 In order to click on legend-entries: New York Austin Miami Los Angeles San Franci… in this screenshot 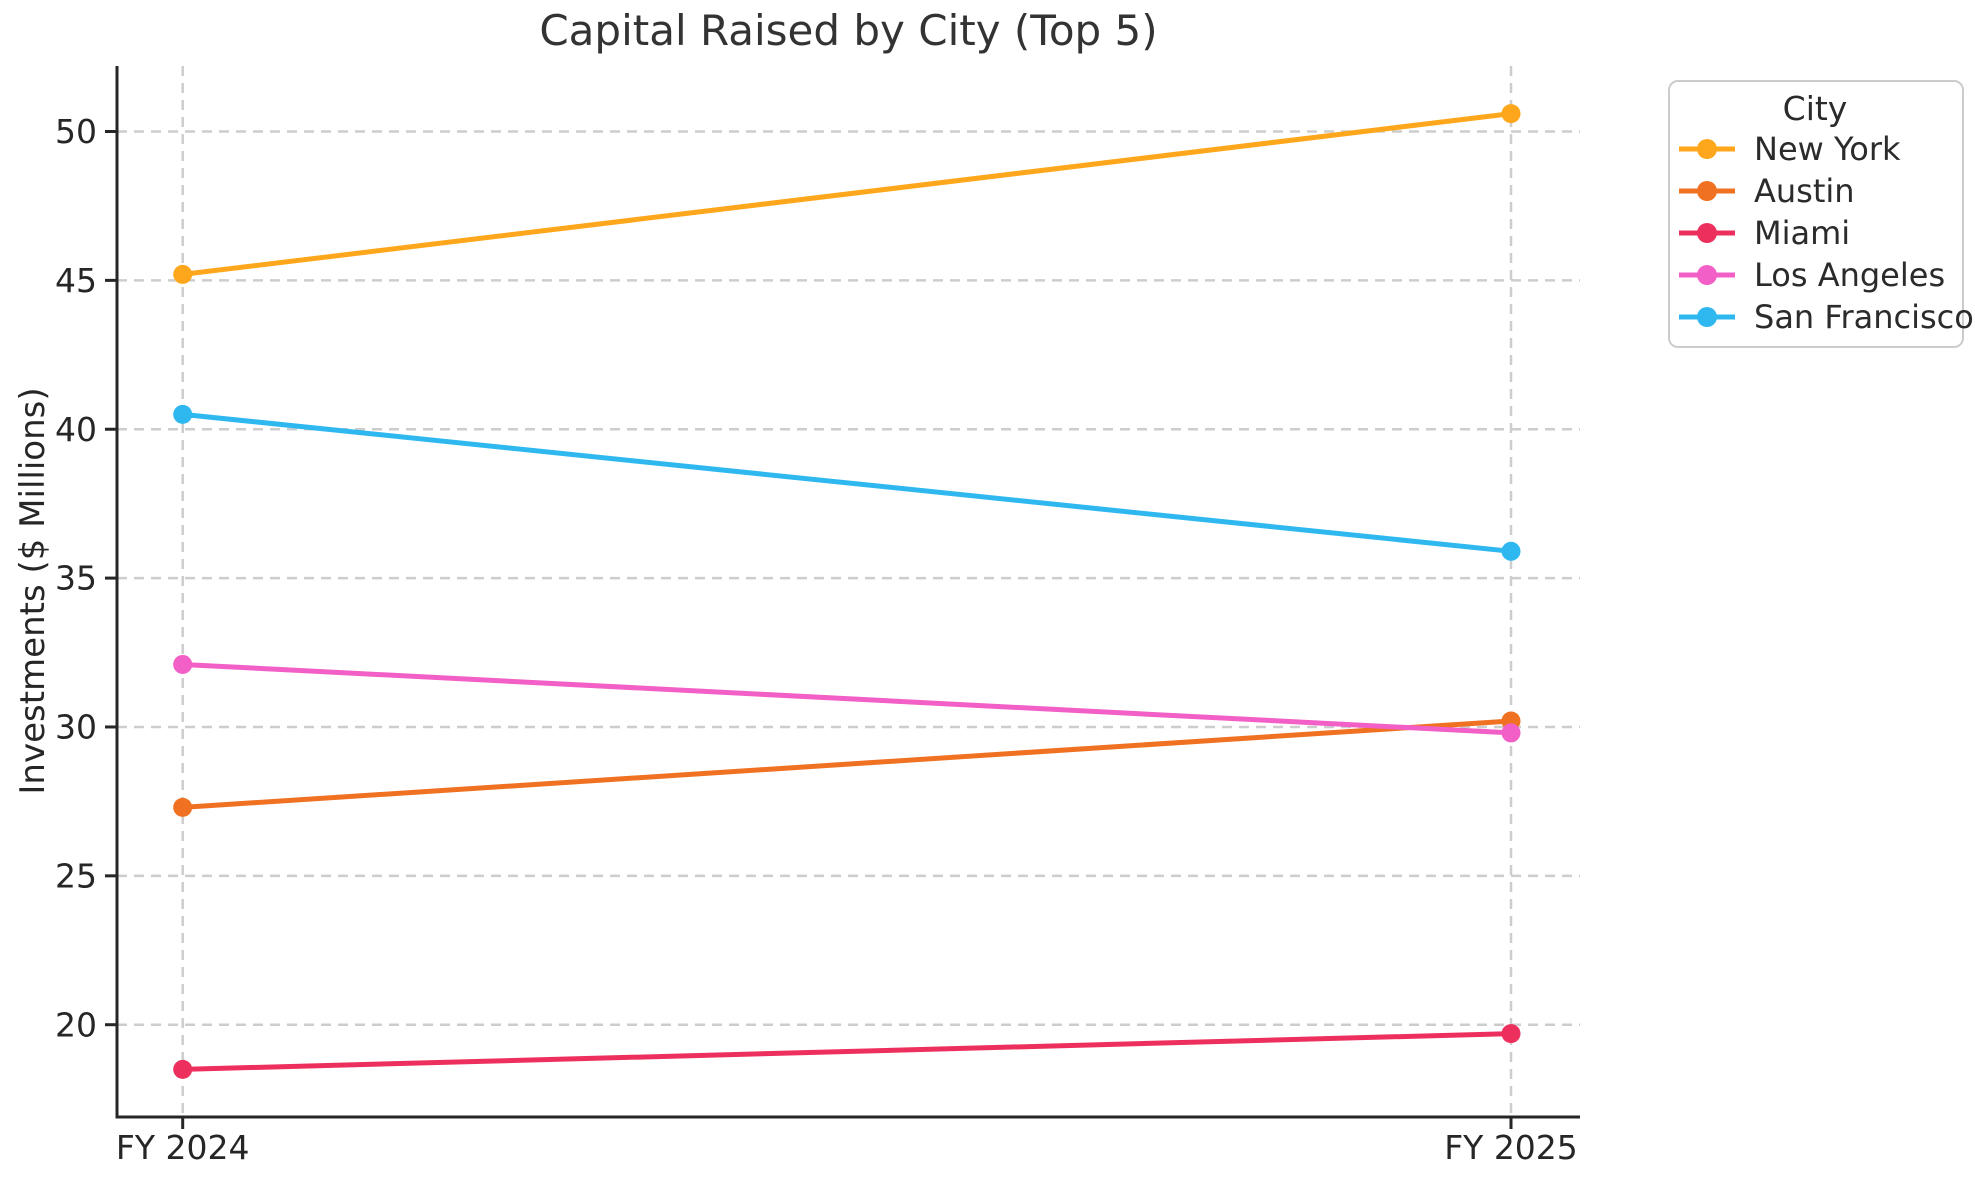, I will do `click(1826, 233)`.